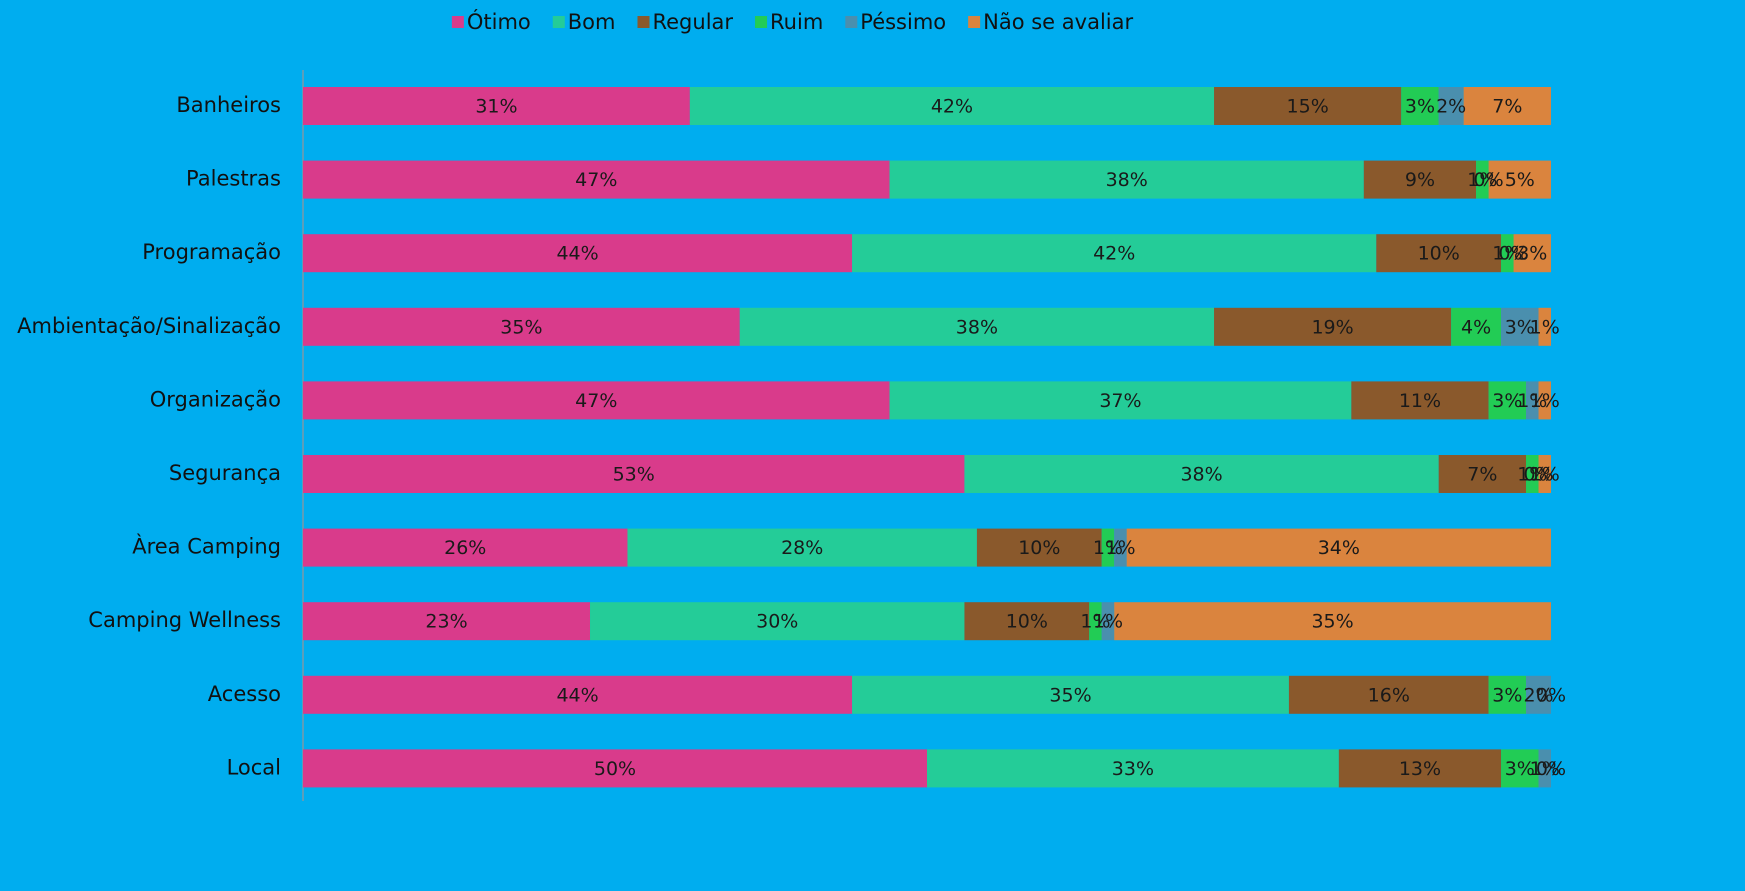 The image size is (1745, 891). What do you see at coordinates (1058, 22) in the screenshot?
I see `legend-label: Não se avaliar` at bounding box center [1058, 22].